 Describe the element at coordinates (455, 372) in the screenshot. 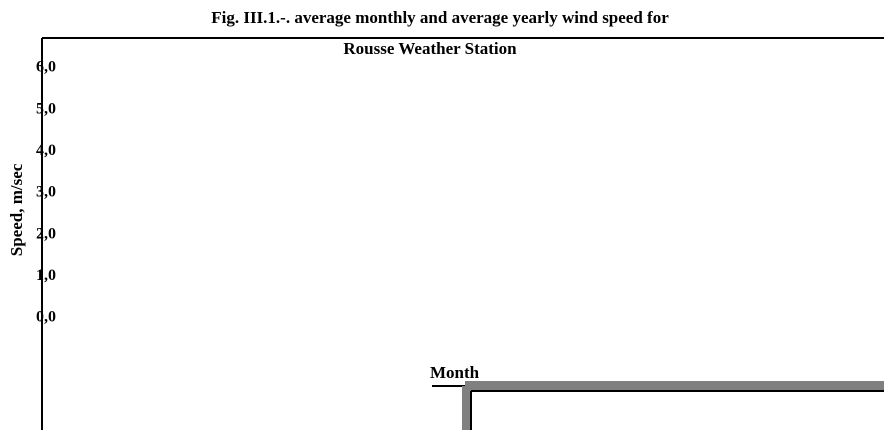

I see `x-axis-label: Month` at that location.